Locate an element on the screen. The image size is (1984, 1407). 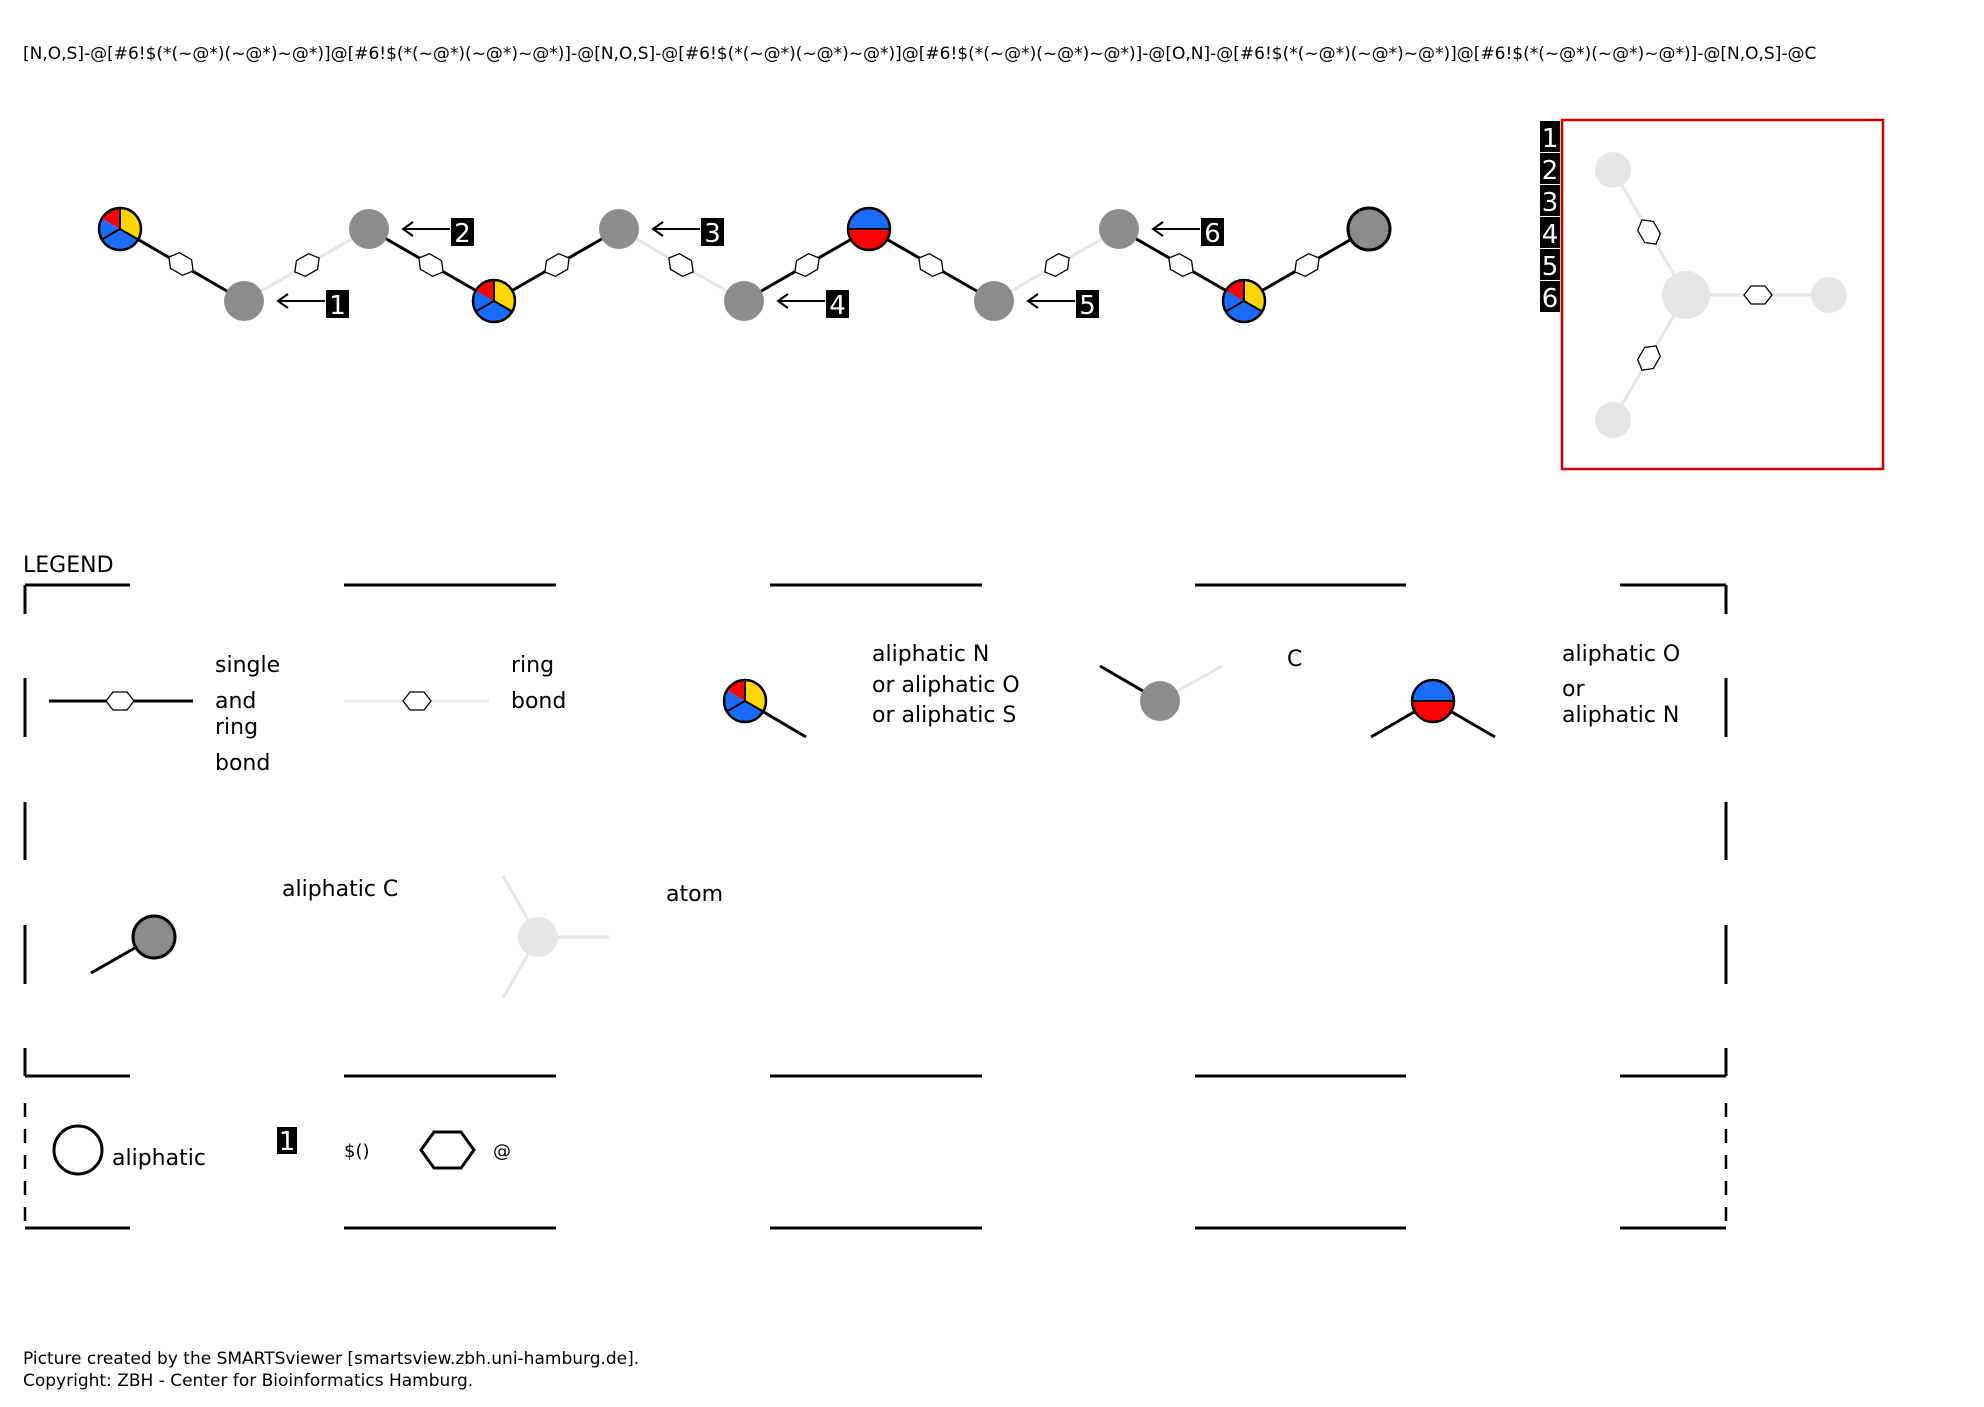
legend-on-line3: aliphatic N is located at coordinates (1620, 715).